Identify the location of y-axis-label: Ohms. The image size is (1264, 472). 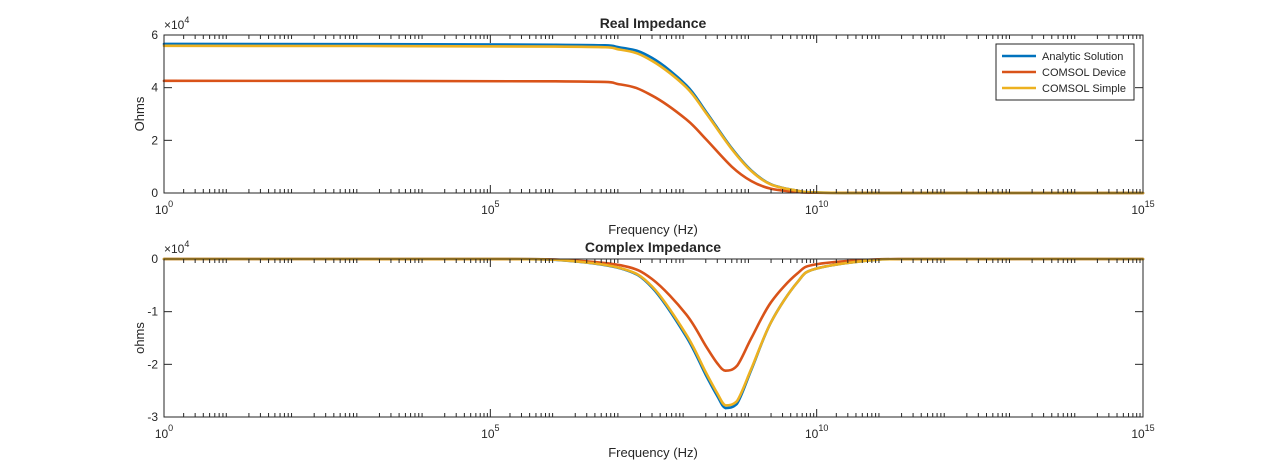
(139, 113).